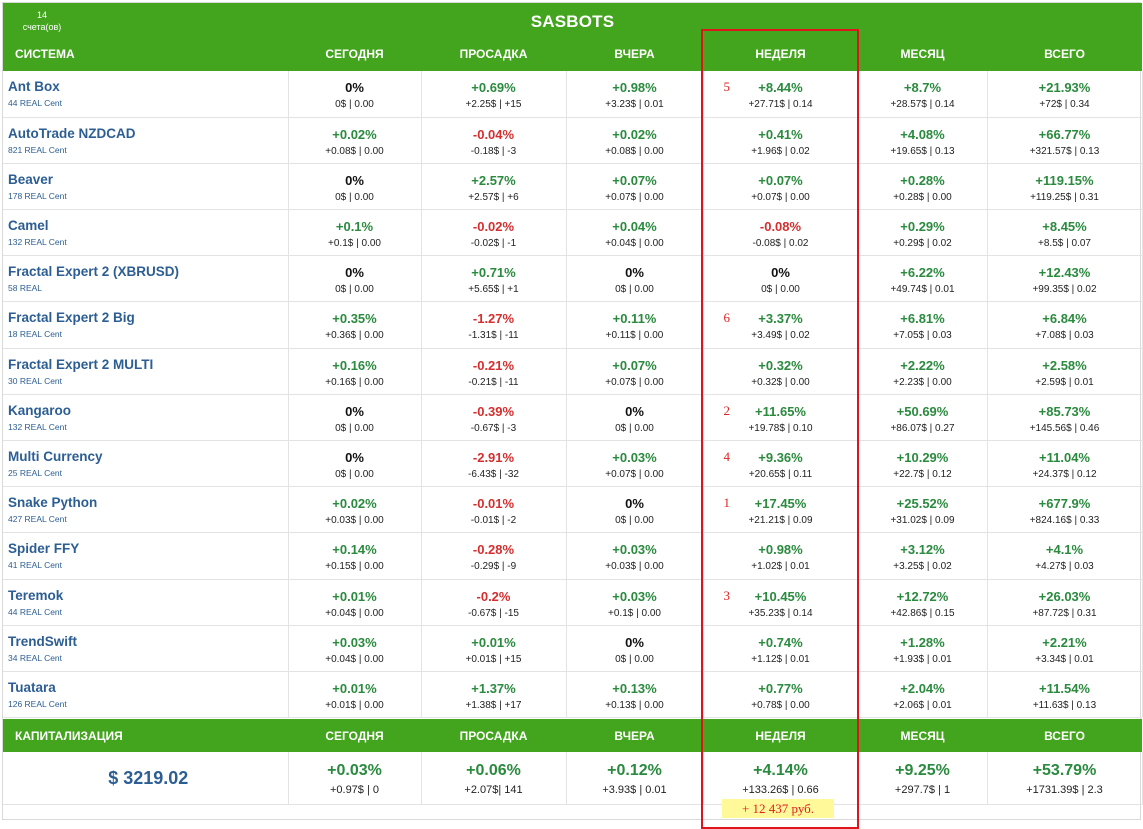 Image resolution: width=1143 pixels, height=829 pixels. Describe the element at coordinates (923, 648) in the screenshot. I see `cell-month: +1.28% +1.93$ | 0.01` at that location.